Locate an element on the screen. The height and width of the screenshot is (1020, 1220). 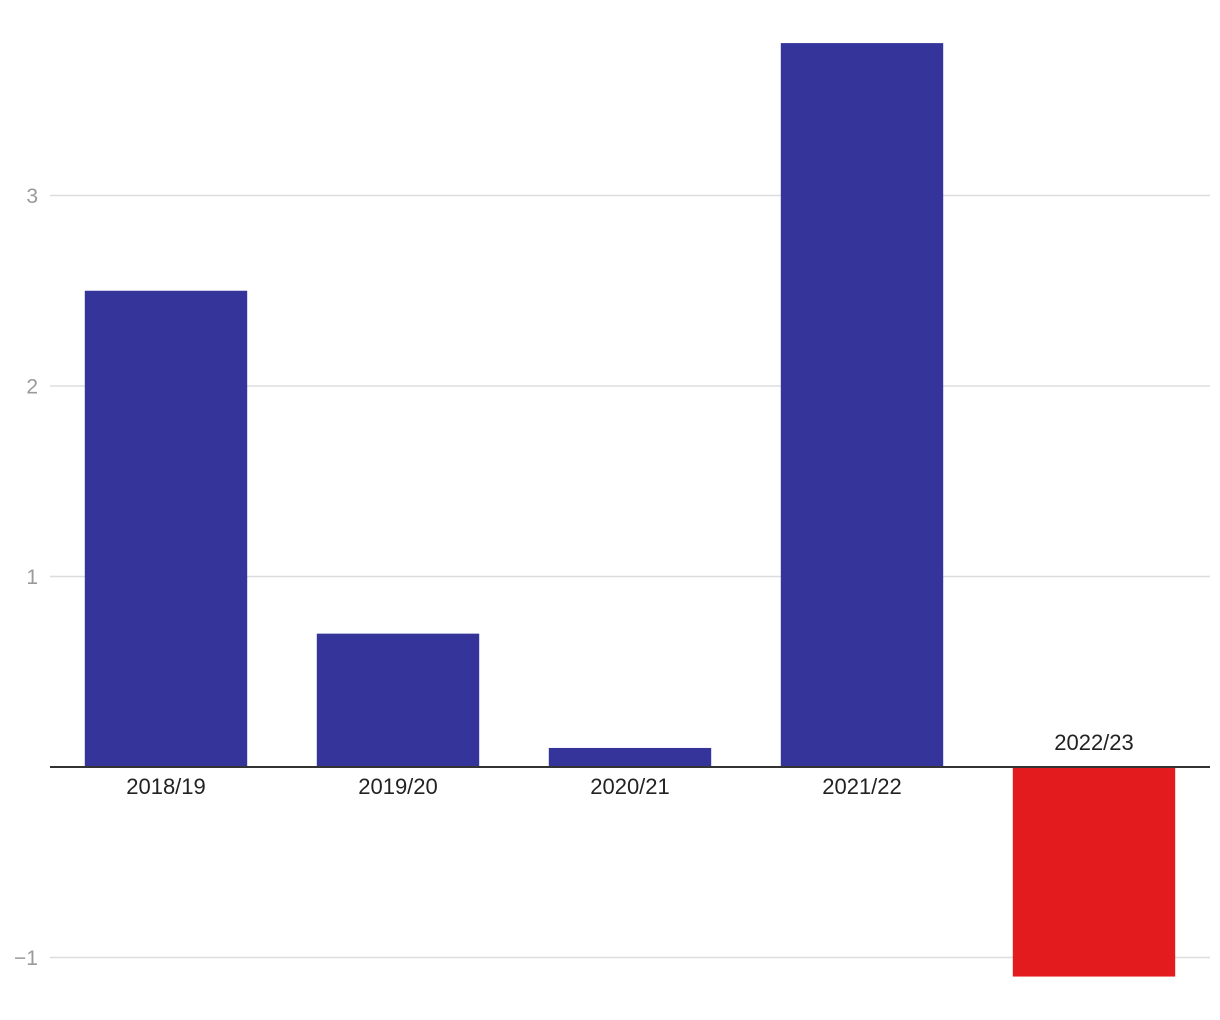
y-tick-label: 1 is located at coordinates (32, 577).